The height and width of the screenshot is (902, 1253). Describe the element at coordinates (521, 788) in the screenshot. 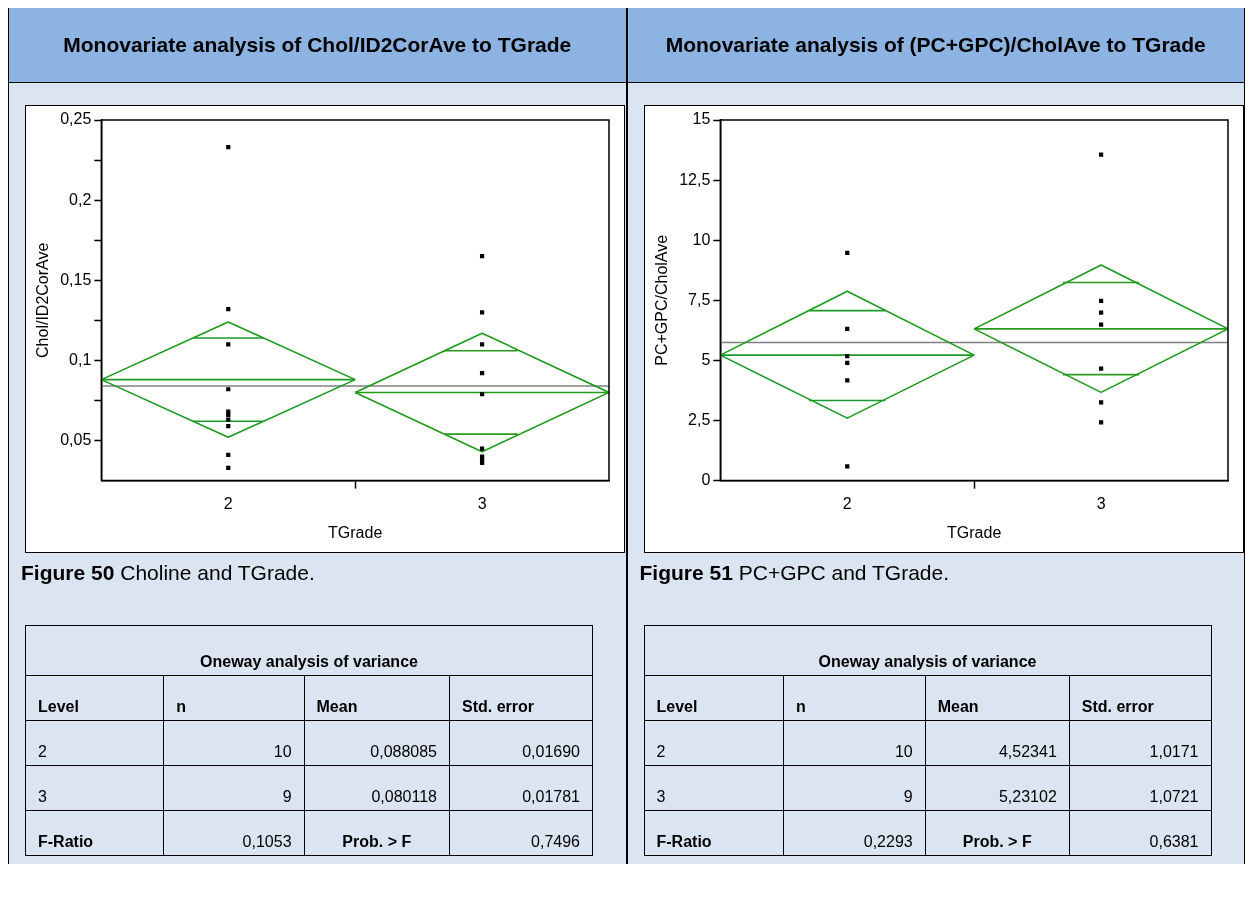

I see `text: 0,01781` at that location.